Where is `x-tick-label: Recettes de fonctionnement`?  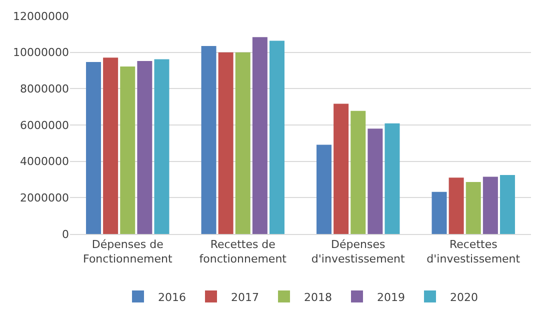 x-tick-label: Recettes de fonctionnement is located at coordinates (243, 252).